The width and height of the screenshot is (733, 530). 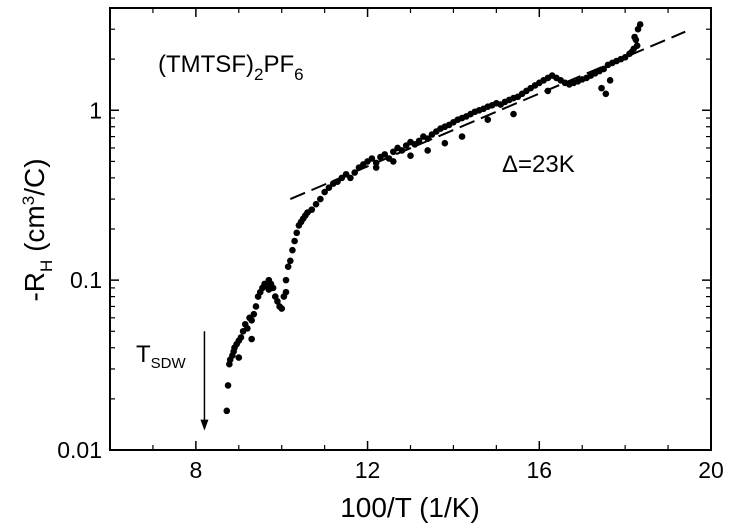 What do you see at coordinates (538, 164) in the screenshot?
I see `gap-annotation: Δ=23K` at bounding box center [538, 164].